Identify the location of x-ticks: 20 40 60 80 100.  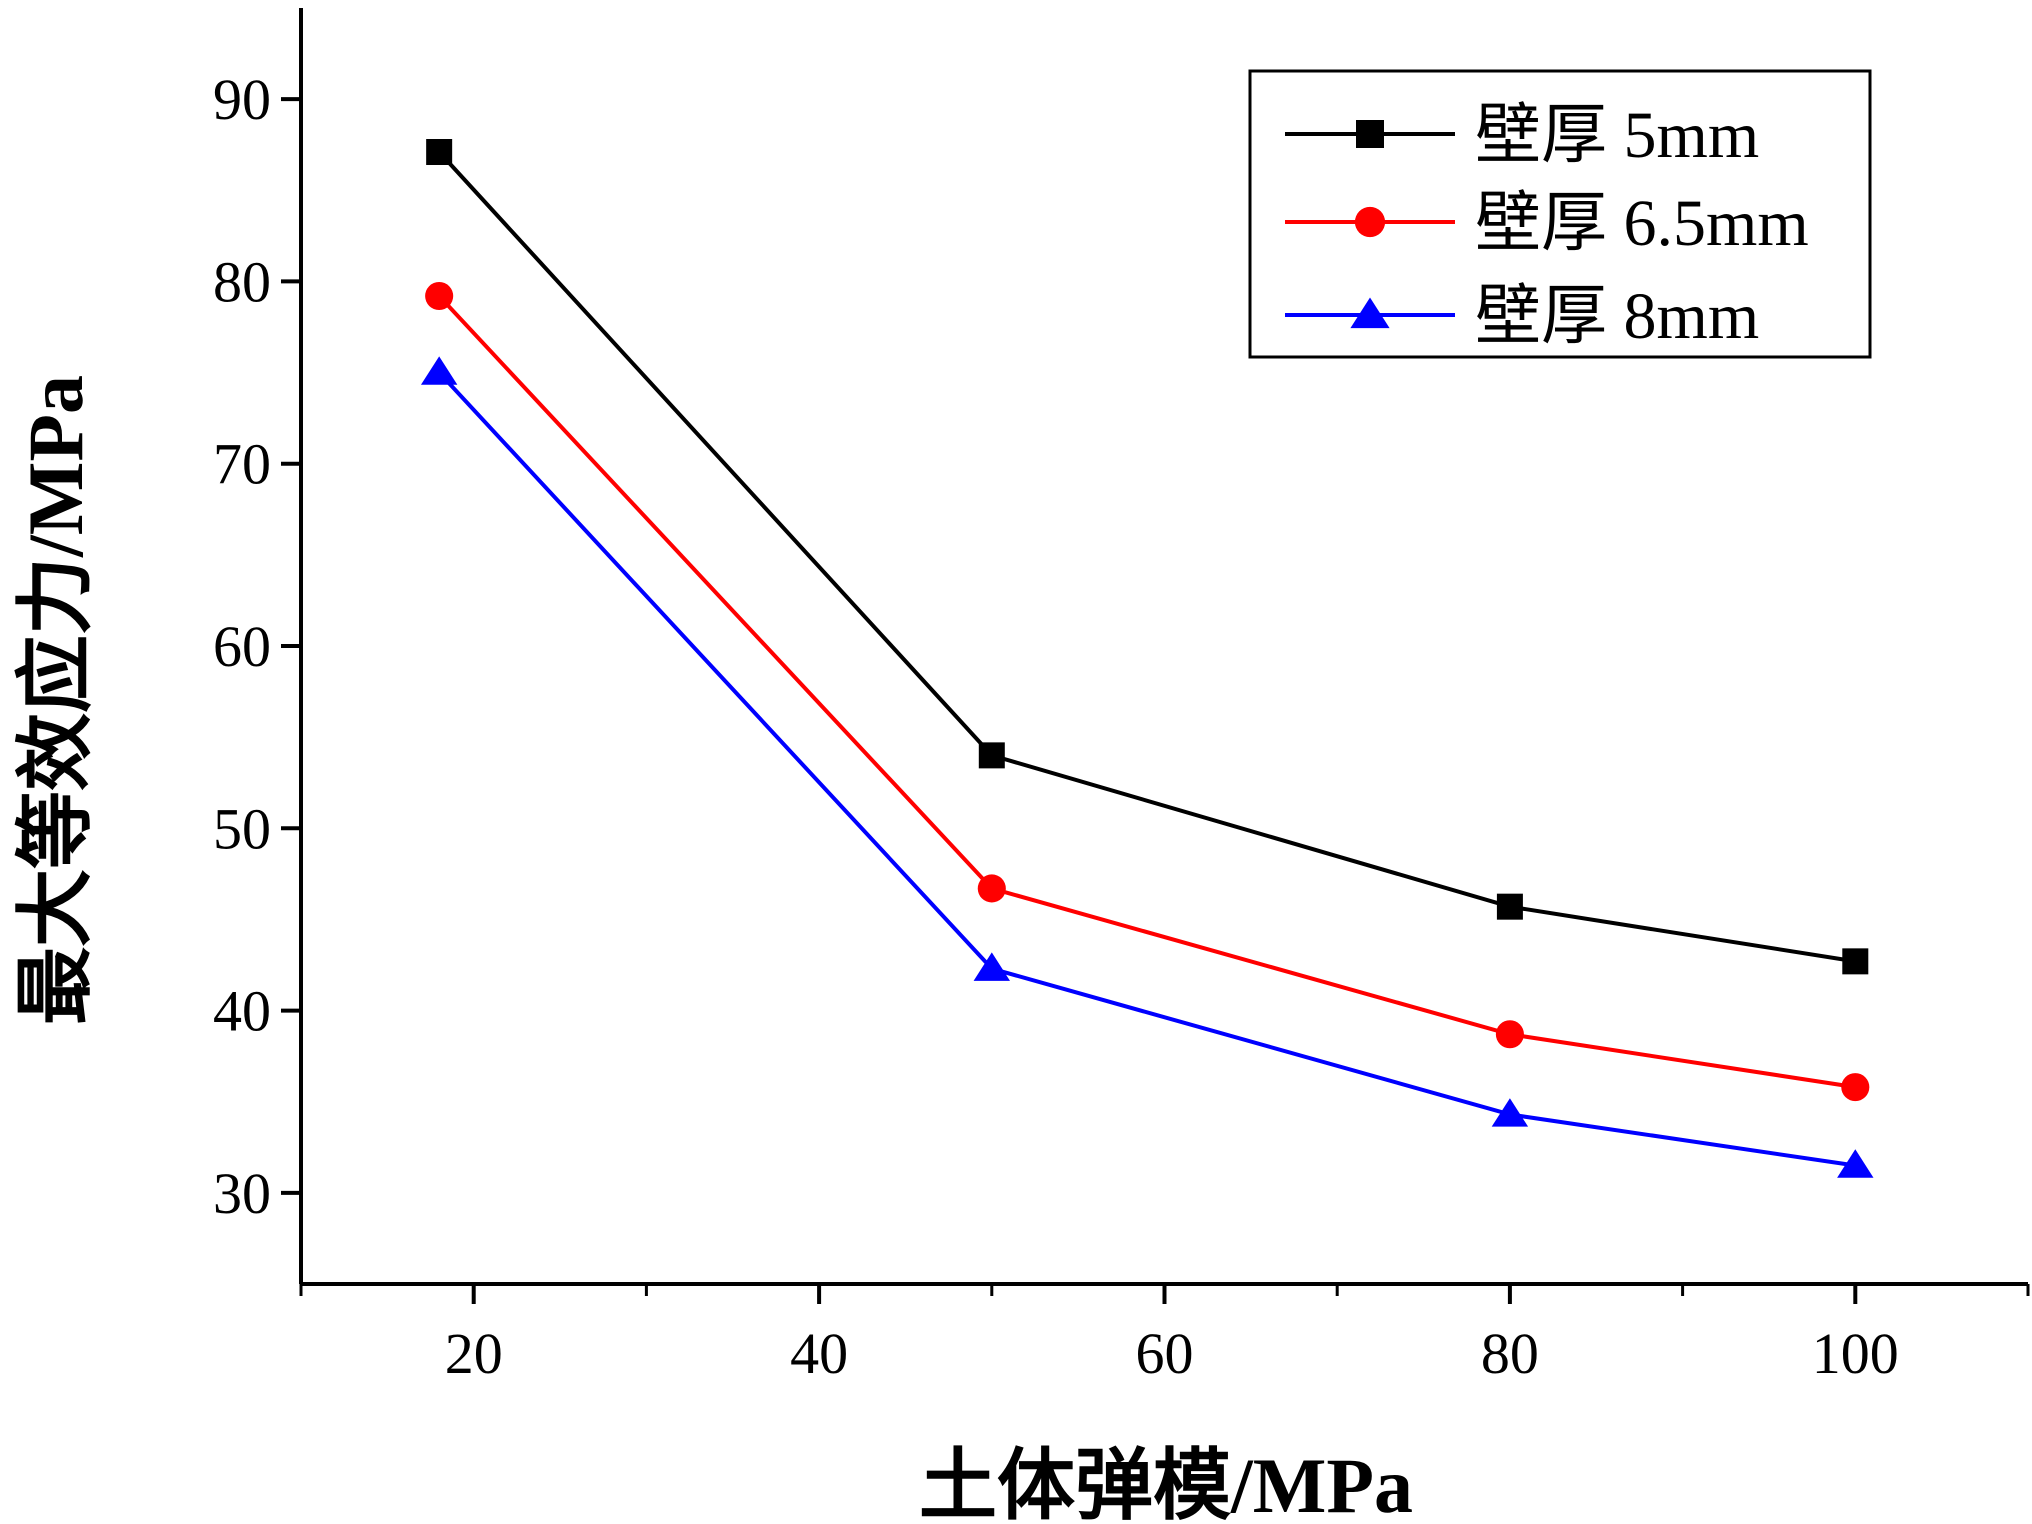
(1164, 1335).